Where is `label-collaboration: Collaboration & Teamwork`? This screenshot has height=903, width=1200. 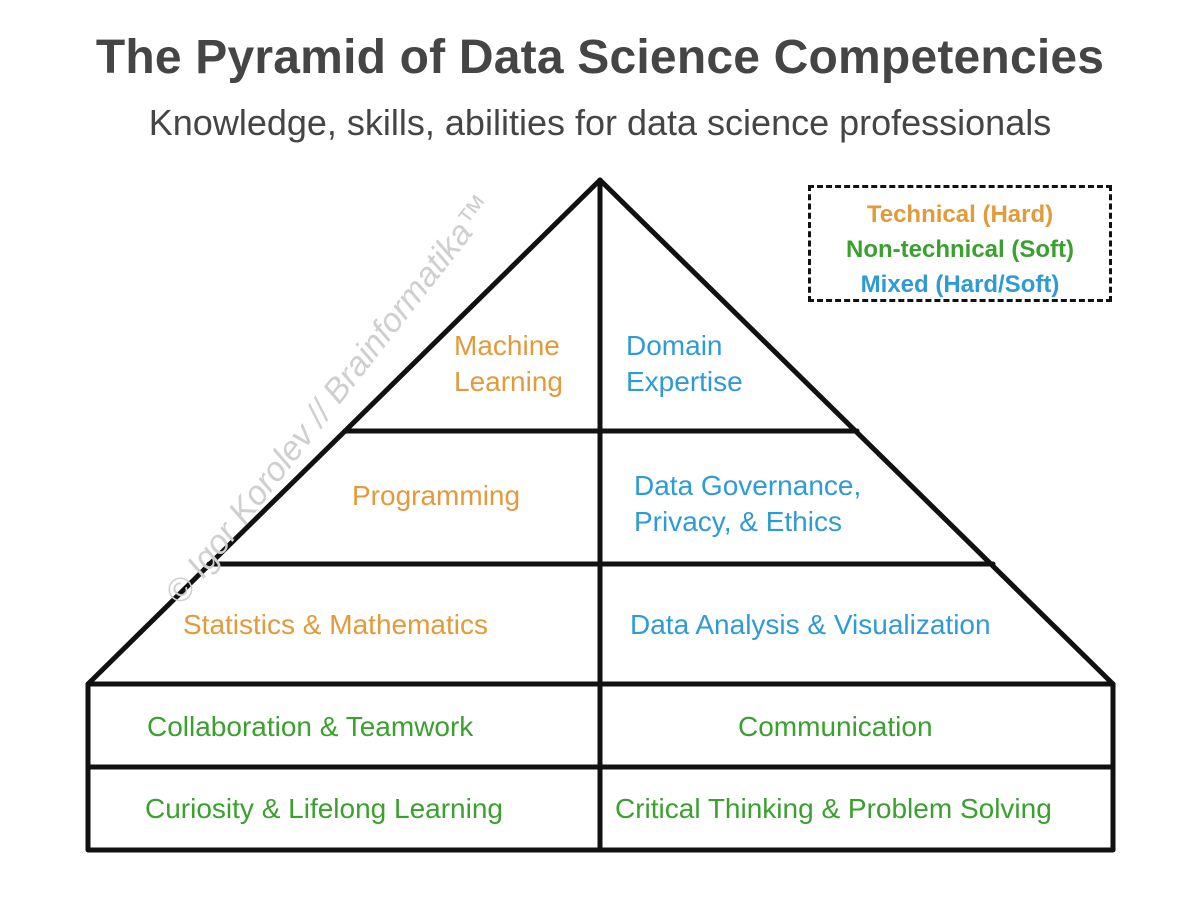
label-collaboration: Collaboration & Teamwork is located at coordinates (310, 726).